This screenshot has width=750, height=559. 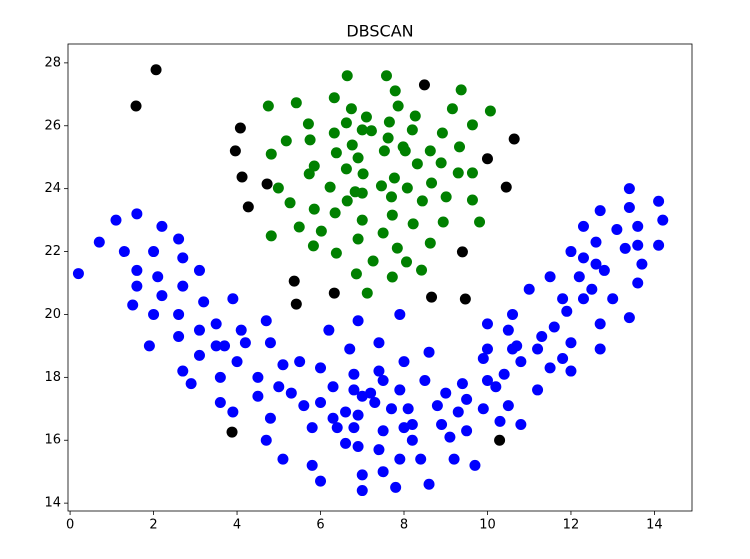 What do you see at coordinates (153, 525) in the screenshot?
I see `x-tick-label: 2` at bounding box center [153, 525].